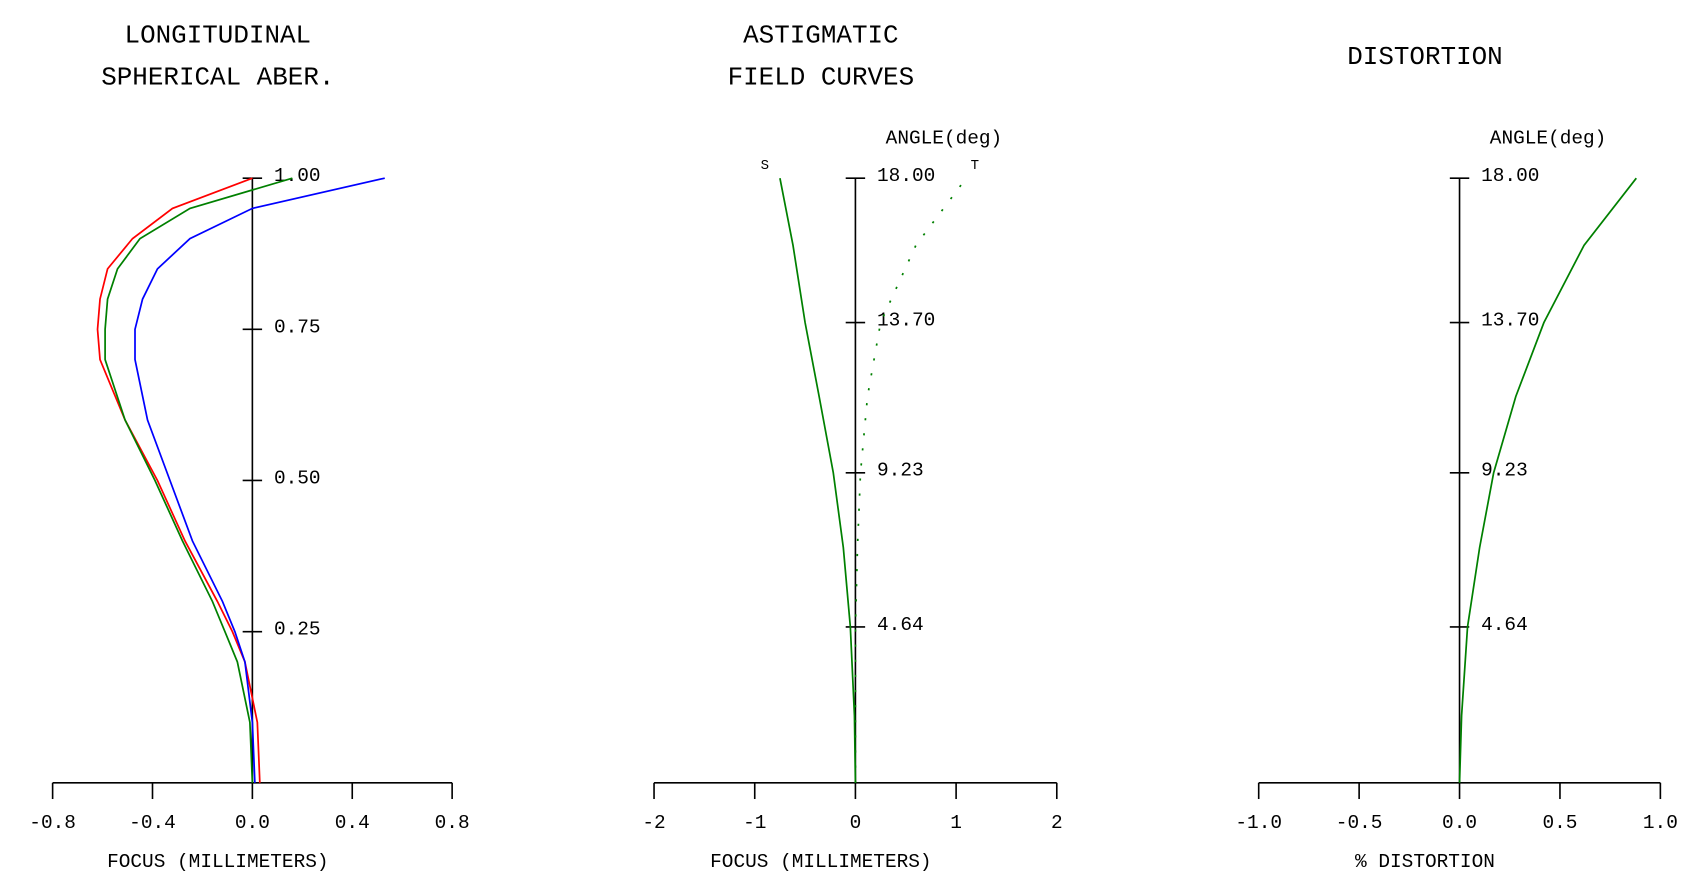 This screenshot has width=1686, height=880. Describe the element at coordinates (821, 78) in the screenshot. I see `chart-title: FIELD CURVES` at that location.